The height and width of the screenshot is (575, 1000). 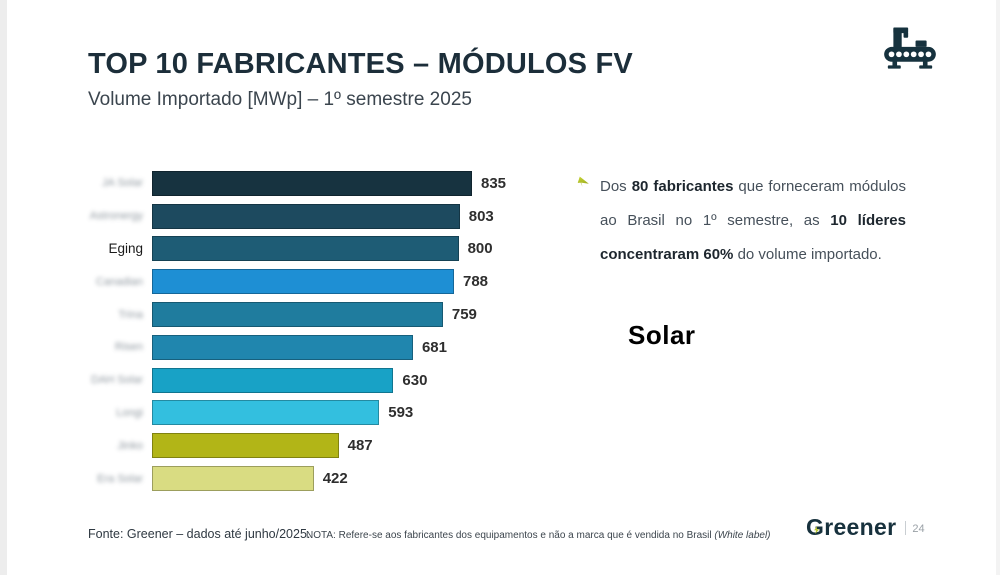 I want to click on bar-track: 800, so click(x=355, y=249).